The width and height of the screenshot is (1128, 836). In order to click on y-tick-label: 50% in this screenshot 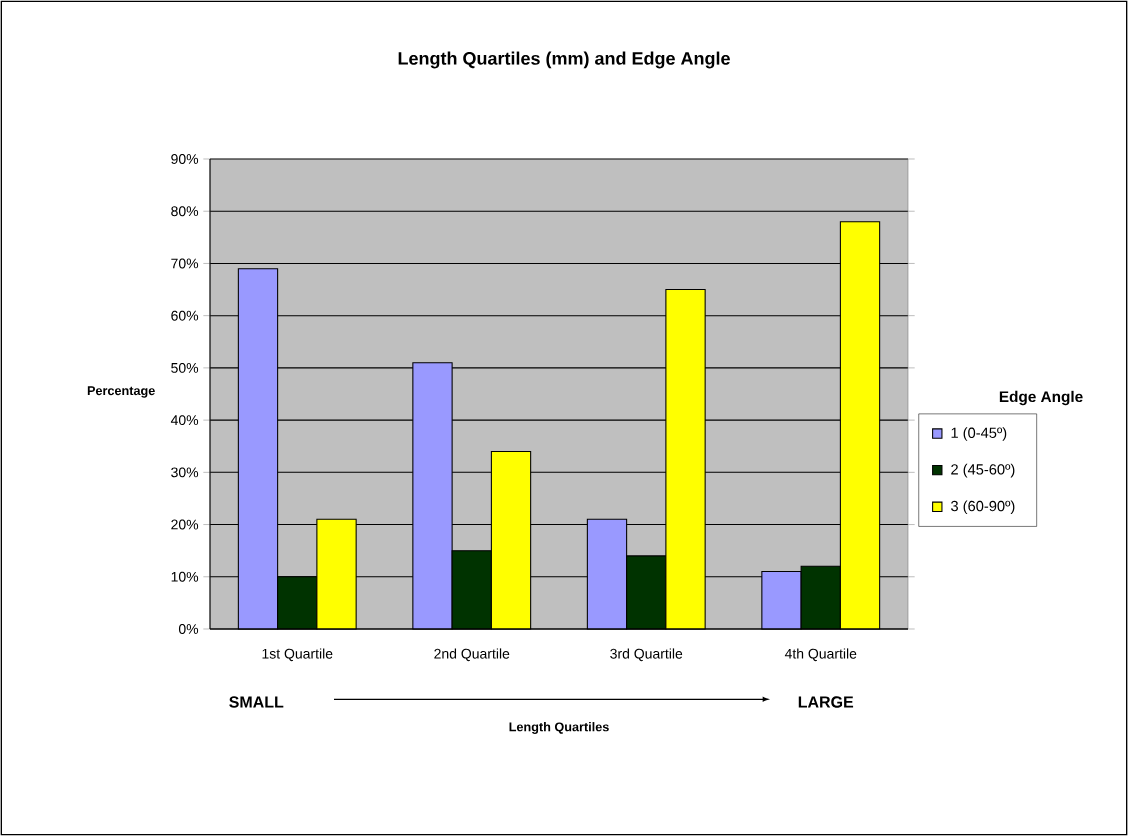, I will do `click(185, 367)`.